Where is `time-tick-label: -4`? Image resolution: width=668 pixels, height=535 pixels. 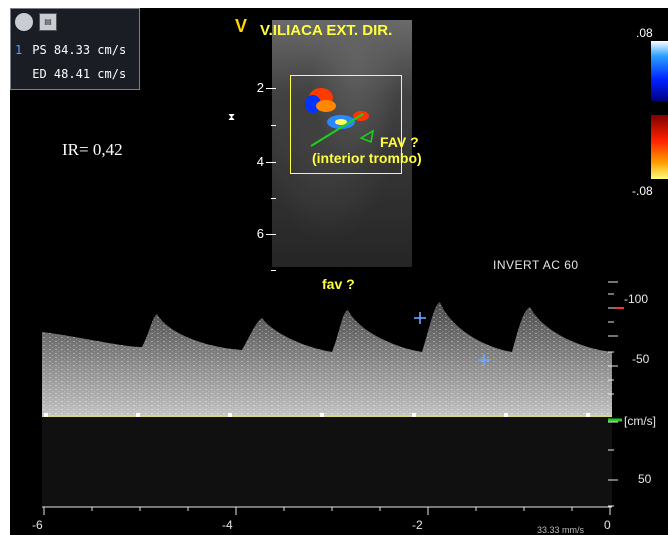
time-tick-label: -4 is located at coordinates (227, 525).